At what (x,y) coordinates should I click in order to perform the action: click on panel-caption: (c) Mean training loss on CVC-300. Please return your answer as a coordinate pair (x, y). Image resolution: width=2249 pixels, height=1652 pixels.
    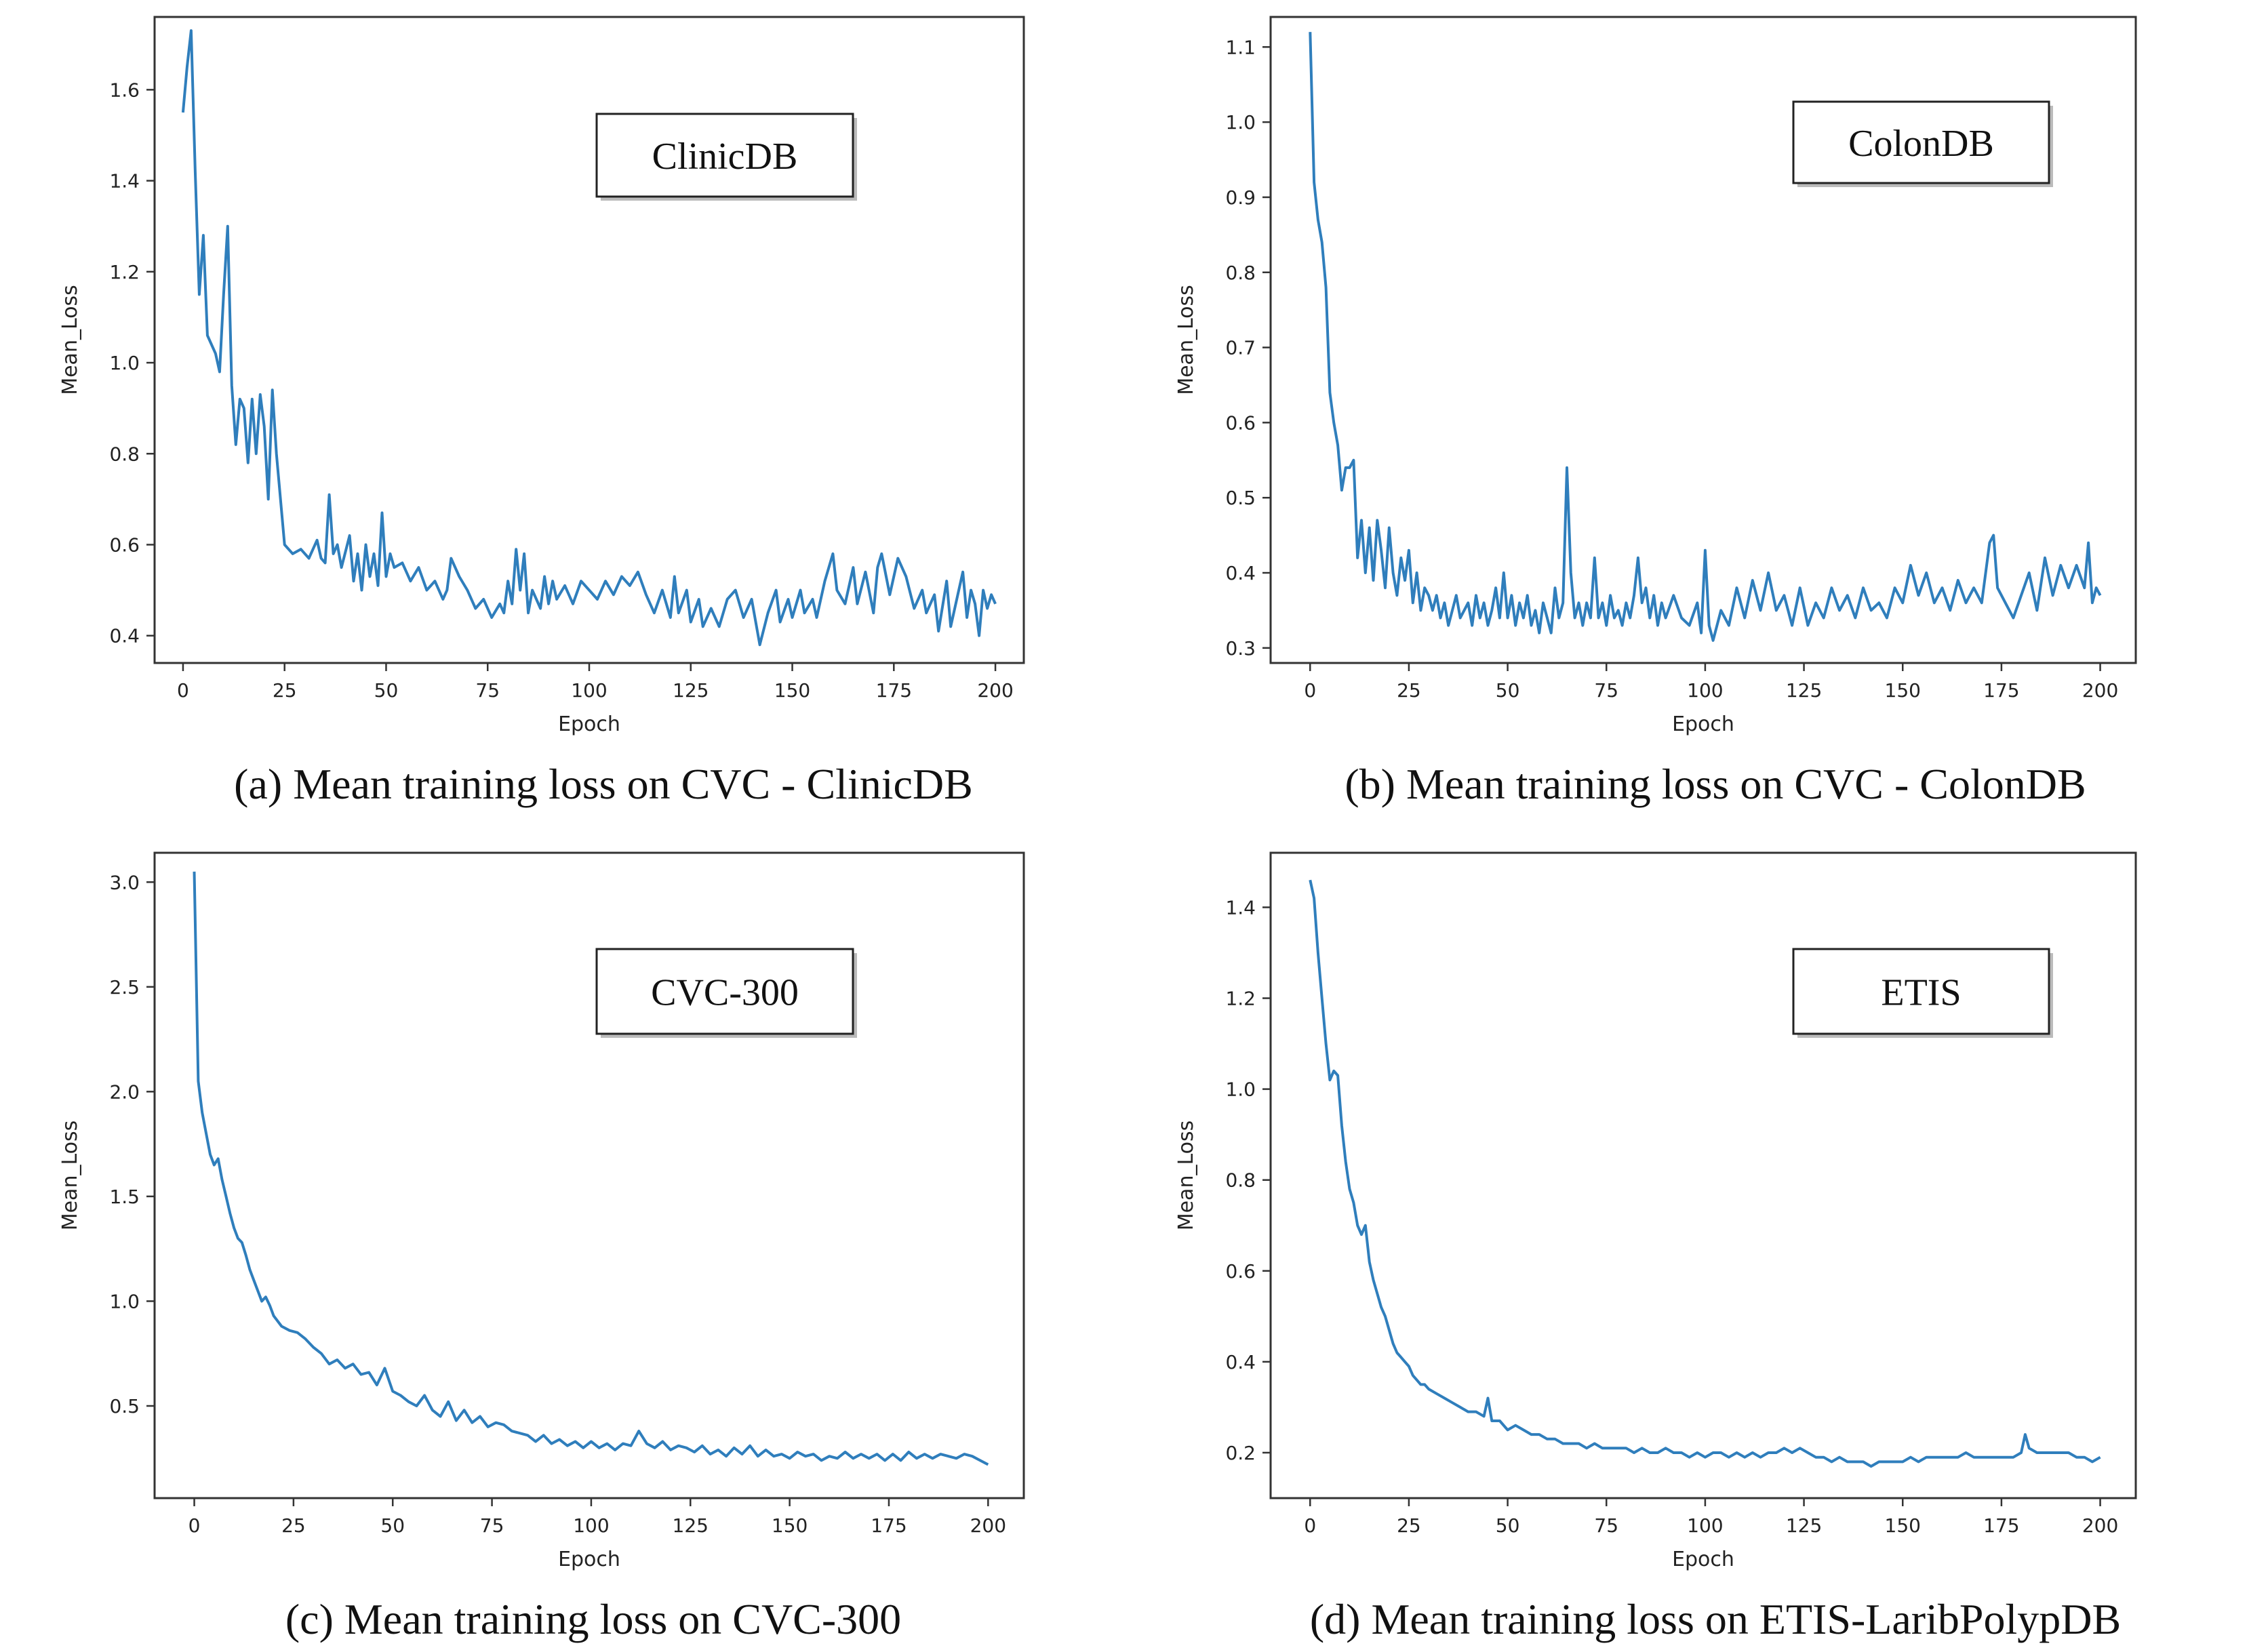
    Looking at the image, I should click on (593, 1619).